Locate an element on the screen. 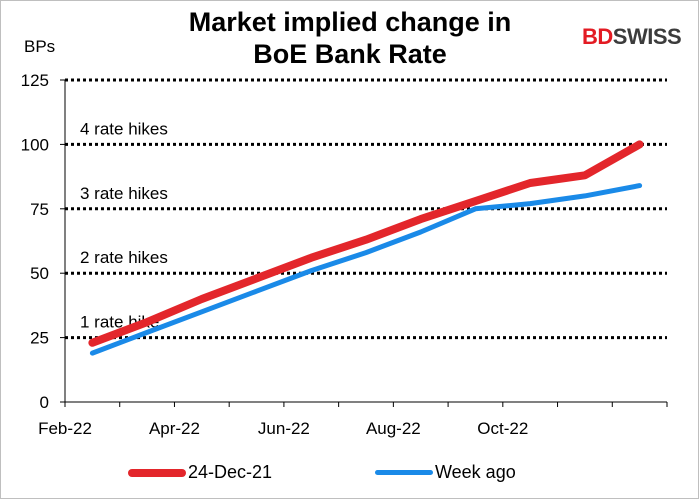 The image size is (699, 499). y-tick-label-50: 50 is located at coordinates (39, 273).